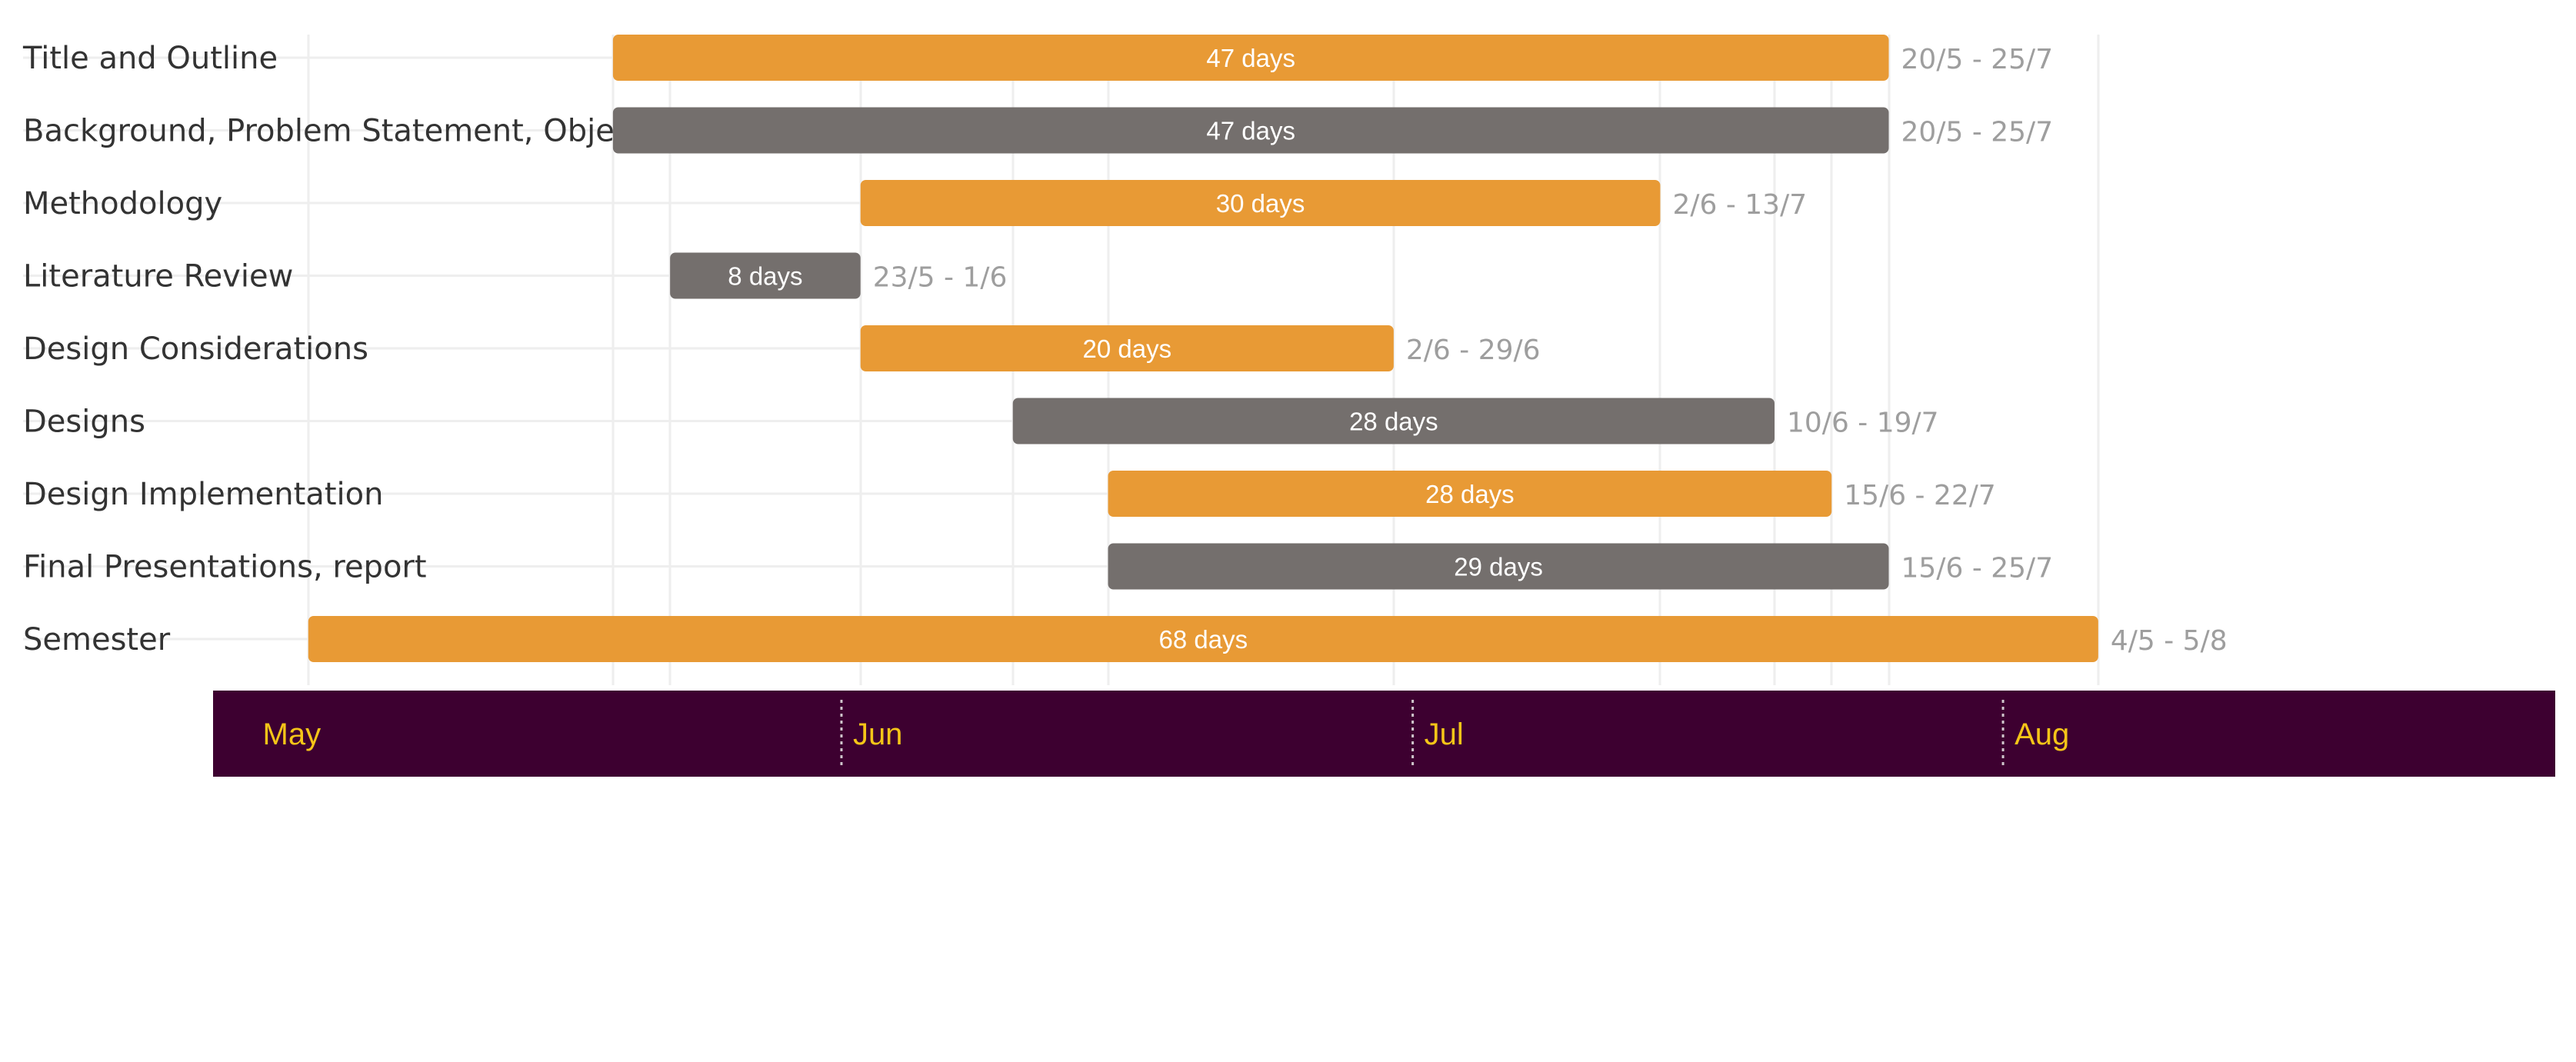 This screenshot has width=2576, height=1062. Describe the element at coordinates (158, 277) in the screenshot. I see `task-name: Literature Review` at that location.